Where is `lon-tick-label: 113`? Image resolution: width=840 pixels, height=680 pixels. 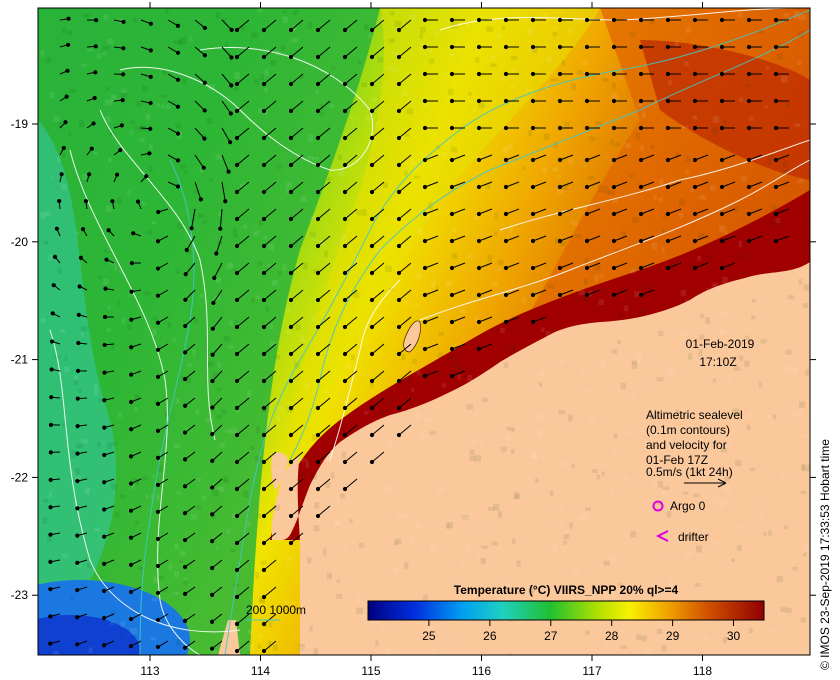
lon-tick-label: 113 is located at coordinates (149, 671).